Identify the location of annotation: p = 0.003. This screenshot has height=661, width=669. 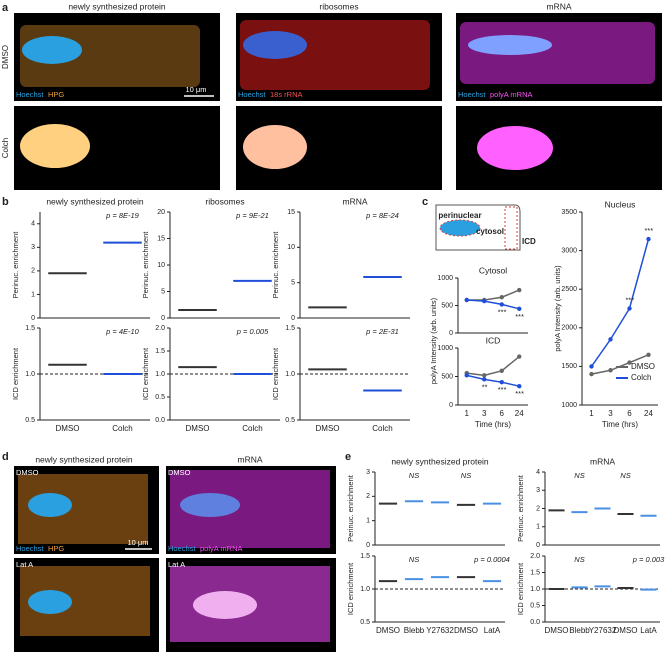
(648, 559).